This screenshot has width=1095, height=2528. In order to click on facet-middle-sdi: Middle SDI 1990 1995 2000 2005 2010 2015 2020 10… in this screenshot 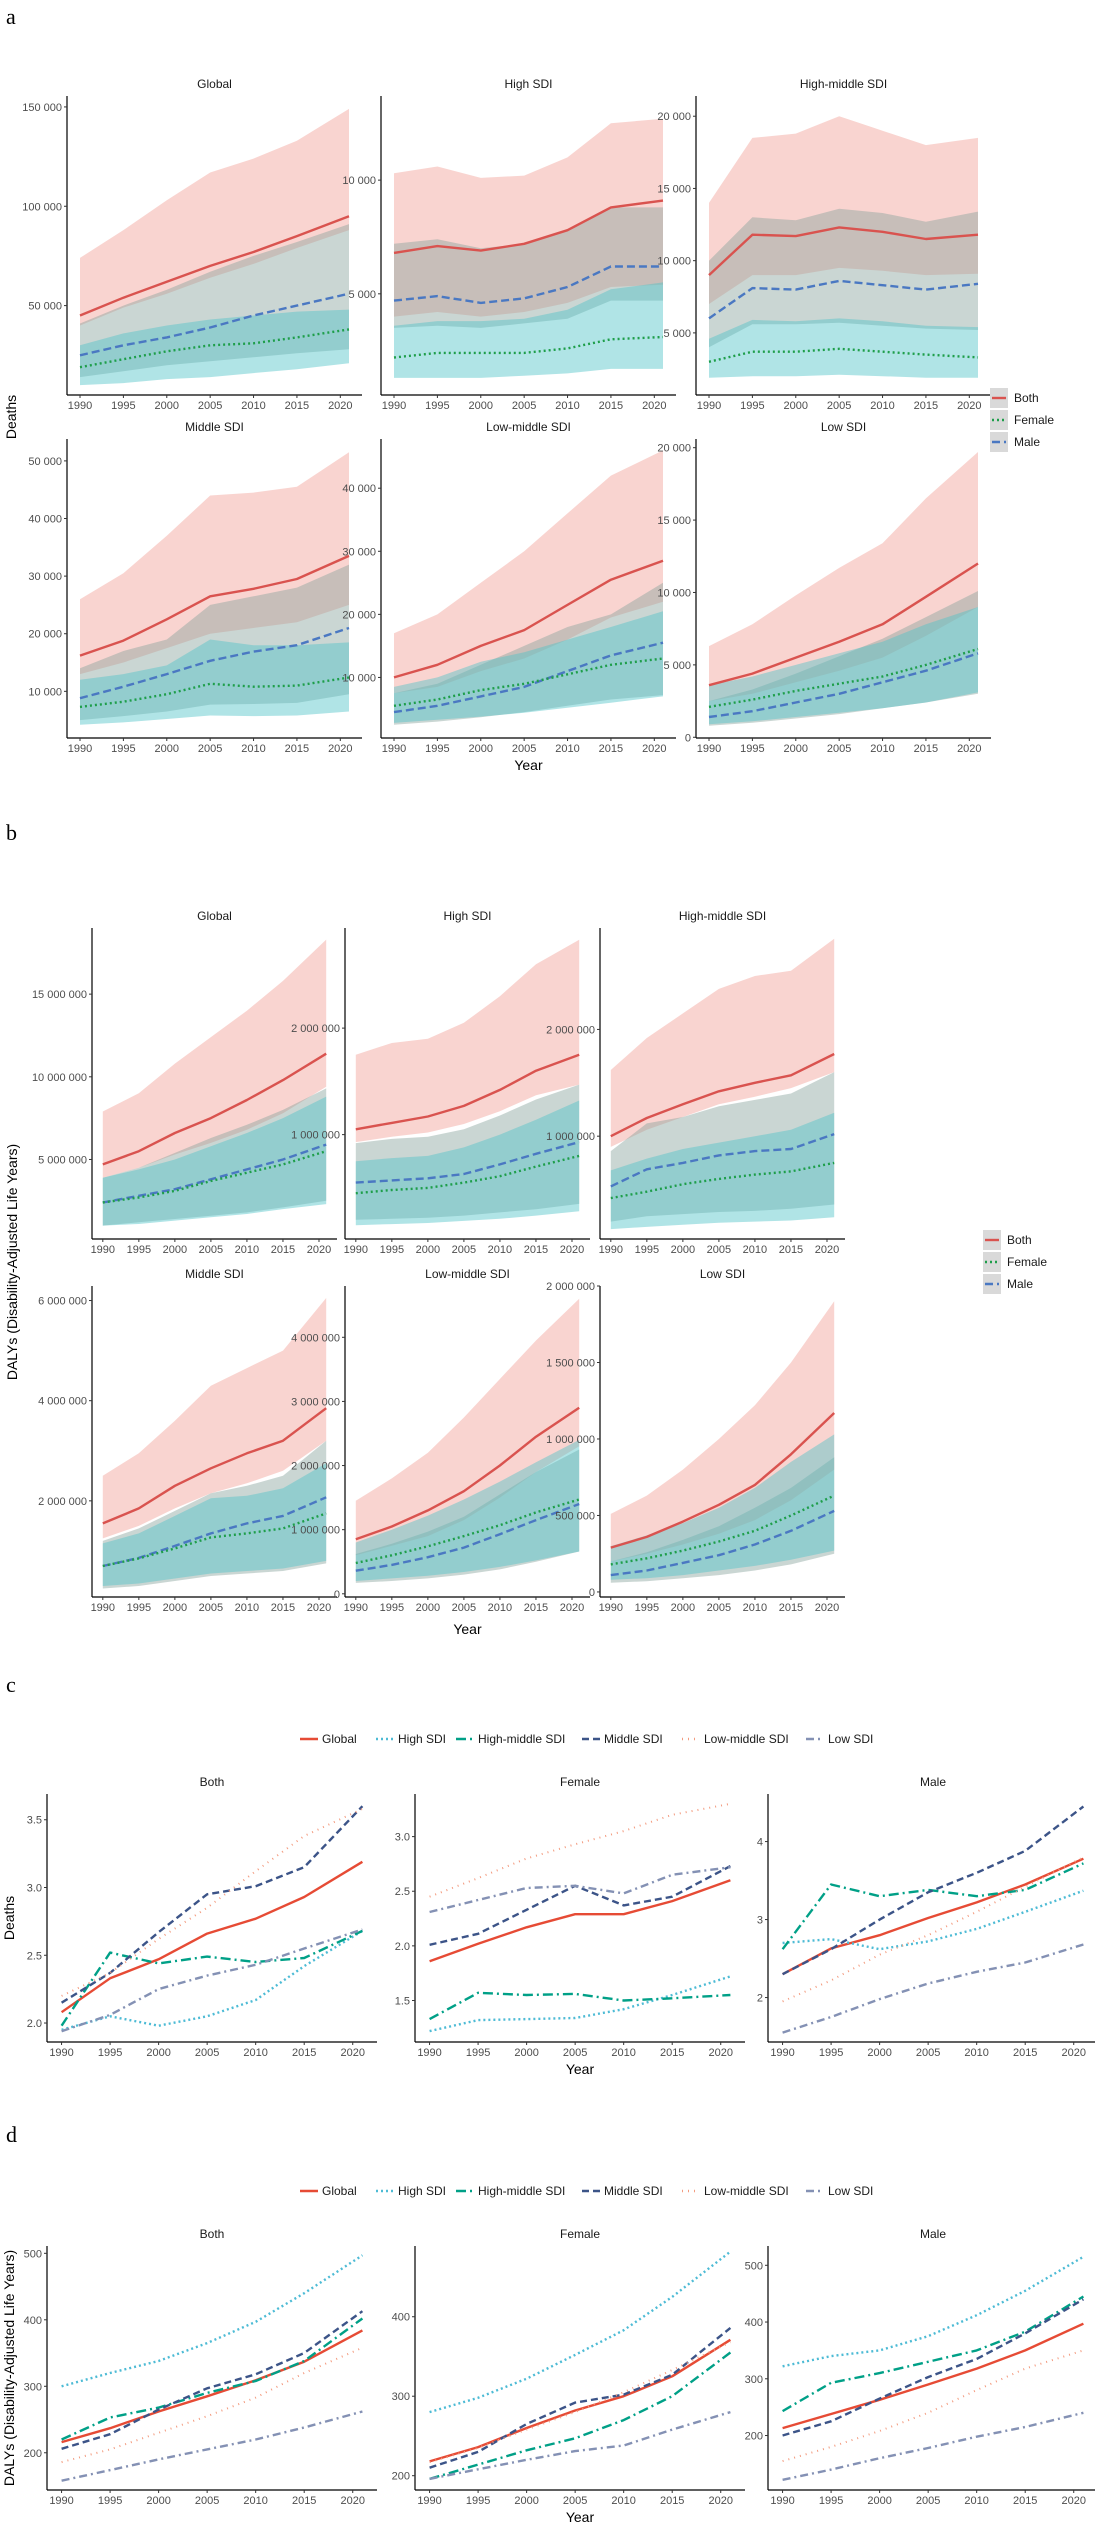, I will do `click(195, 587)`.